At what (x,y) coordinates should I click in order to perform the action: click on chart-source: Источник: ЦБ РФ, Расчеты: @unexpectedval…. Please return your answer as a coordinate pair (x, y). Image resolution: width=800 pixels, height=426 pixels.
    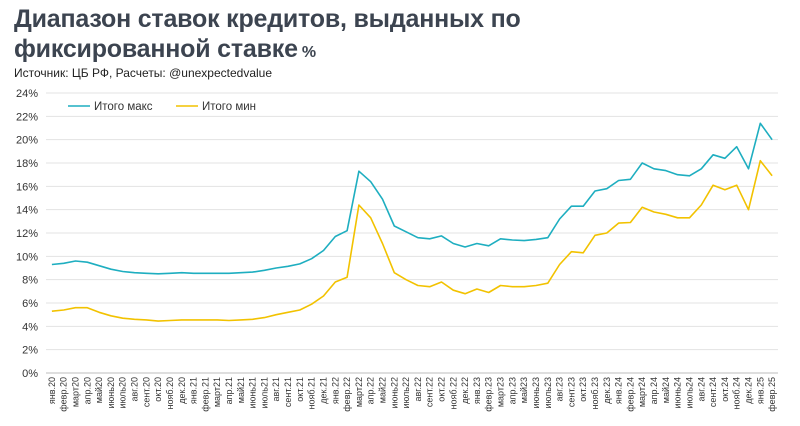
    Looking at the image, I should click on (143, 73).